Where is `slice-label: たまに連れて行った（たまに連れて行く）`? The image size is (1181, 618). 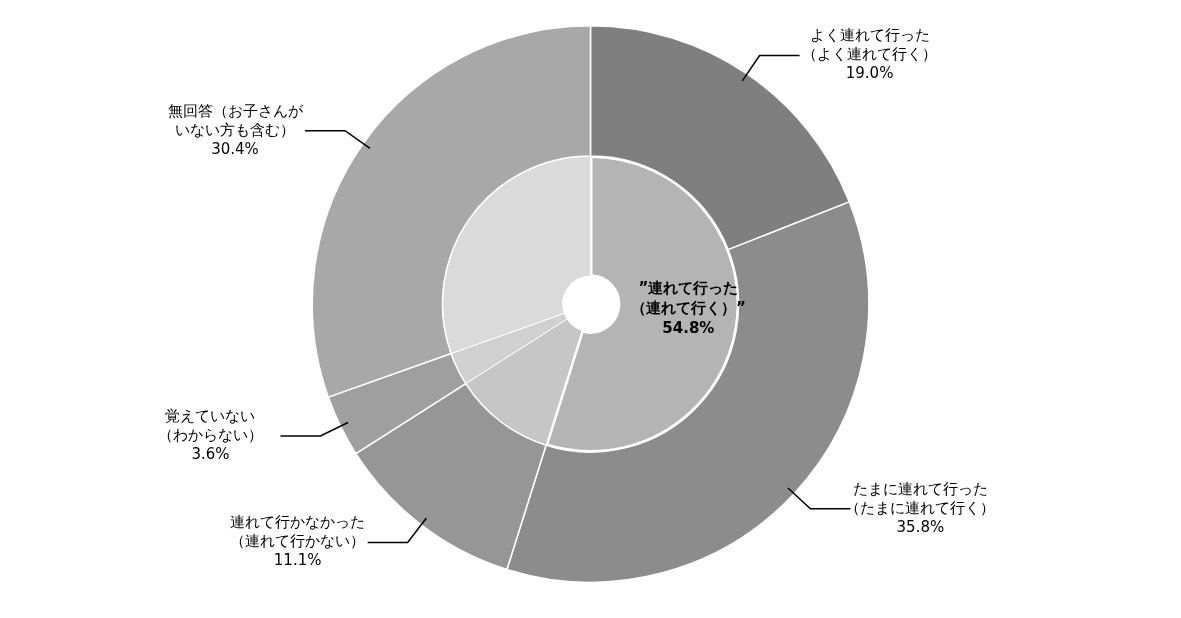 slice-label: たまに連れて行った（たまに連れて行く） is located at coordinates (920, 498).